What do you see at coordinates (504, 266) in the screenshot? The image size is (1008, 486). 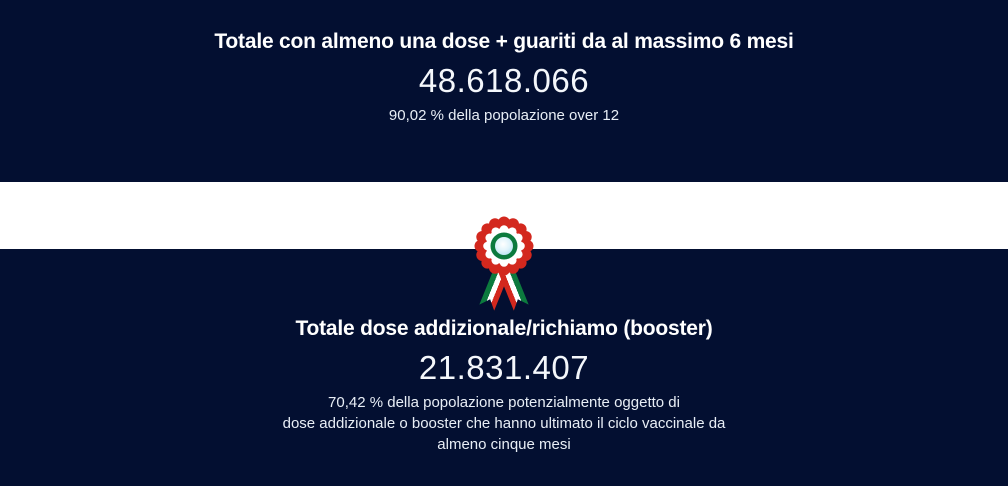 I see `italian-cockade-icon` at bounding box center [504, 266].